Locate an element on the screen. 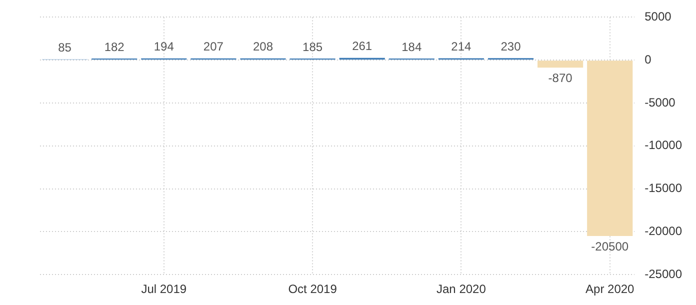  x-tick-label: Oct 2019 is located at coordinates (313, 289).